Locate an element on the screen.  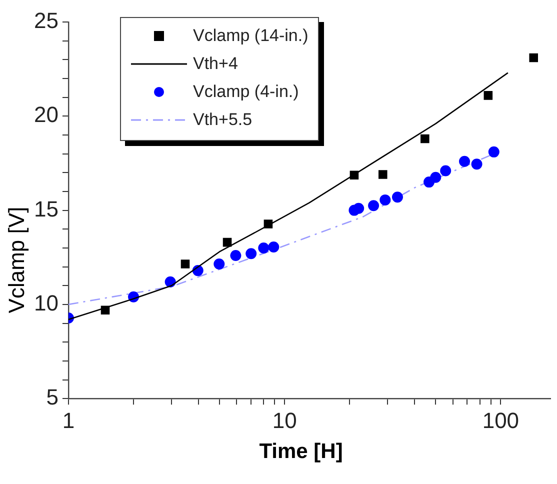
legend-label: Vclamp (4-in.) is located at coordinates (246, 92).